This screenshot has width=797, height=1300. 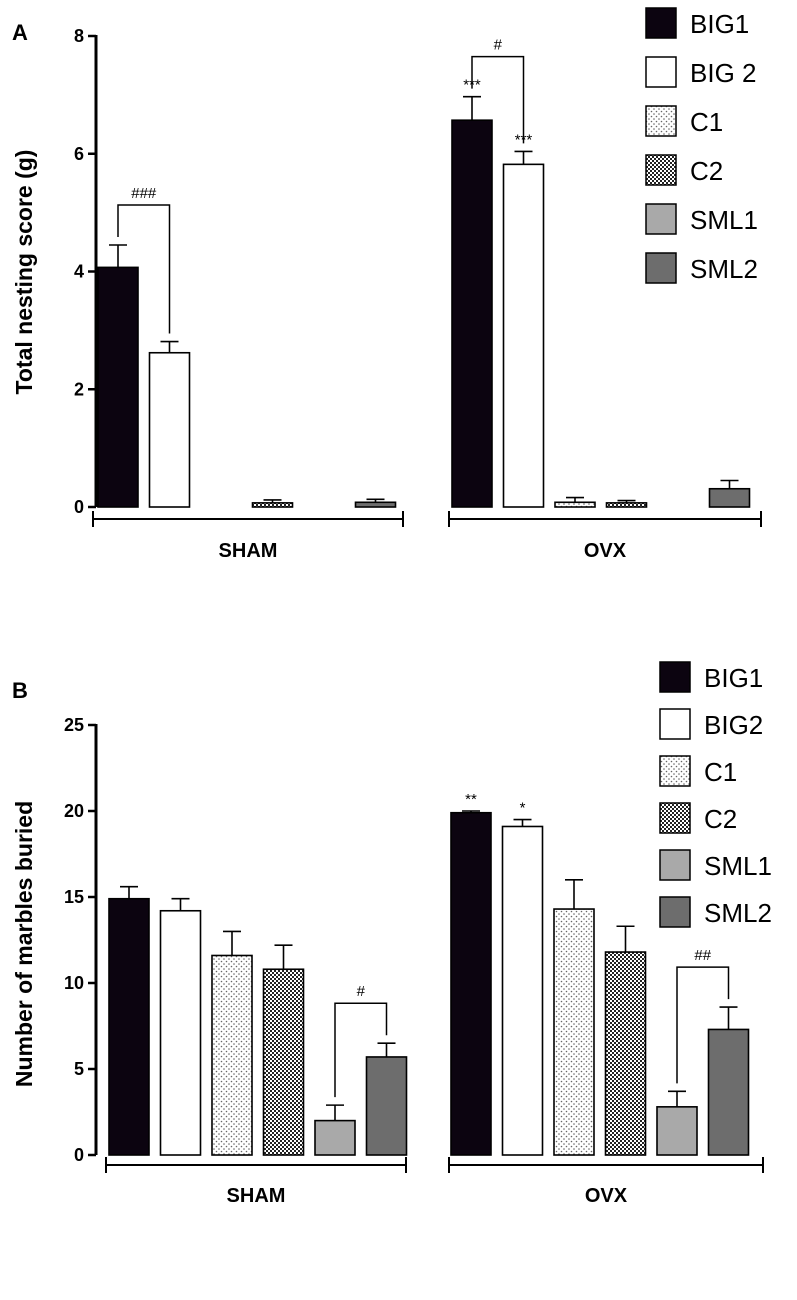 I want to click on panel-b-y-tick-label: 10, so click(x=74, y=983).